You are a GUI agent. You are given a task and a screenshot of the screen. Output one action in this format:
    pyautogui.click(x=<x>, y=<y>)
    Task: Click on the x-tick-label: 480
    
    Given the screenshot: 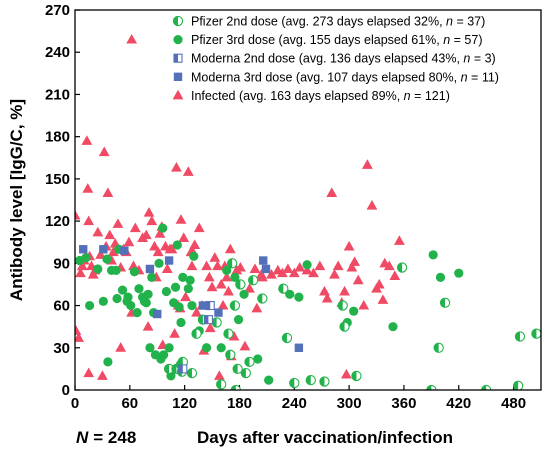 What is the action you would take?
    pyautogui.click(x=513, y=403)
    